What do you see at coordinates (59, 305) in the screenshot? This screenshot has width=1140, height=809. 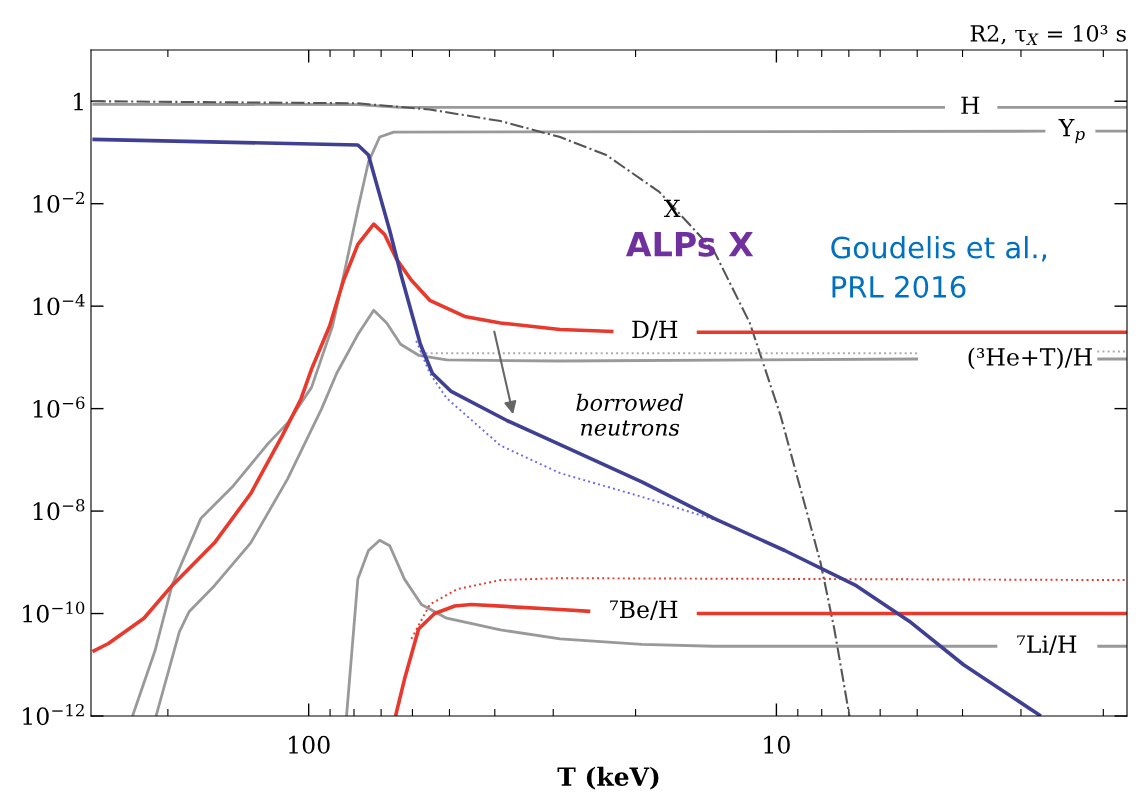 I see `y-tick-label: 10$^{−4}$` at bounding box center [59, 305].